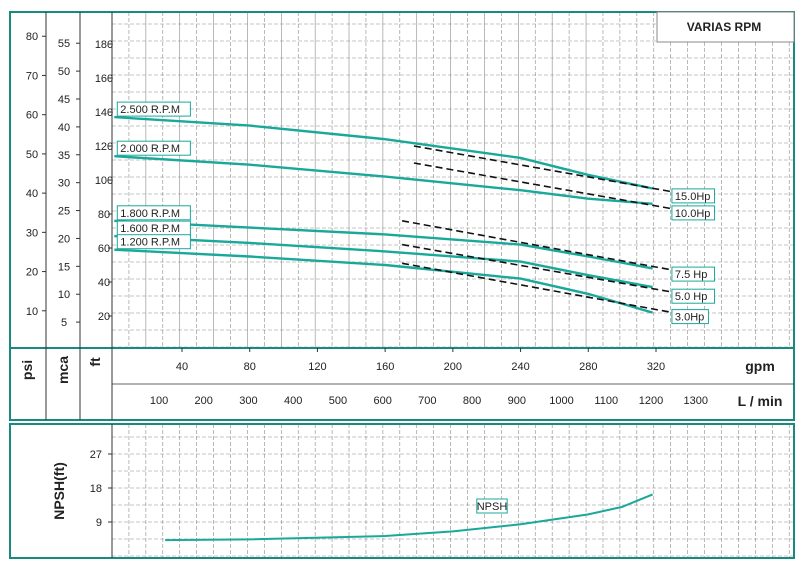 Image resolution: width=806 pixels, height=575 pixels. I want to click on power-line-5.0 Hp, so click(537, 268).